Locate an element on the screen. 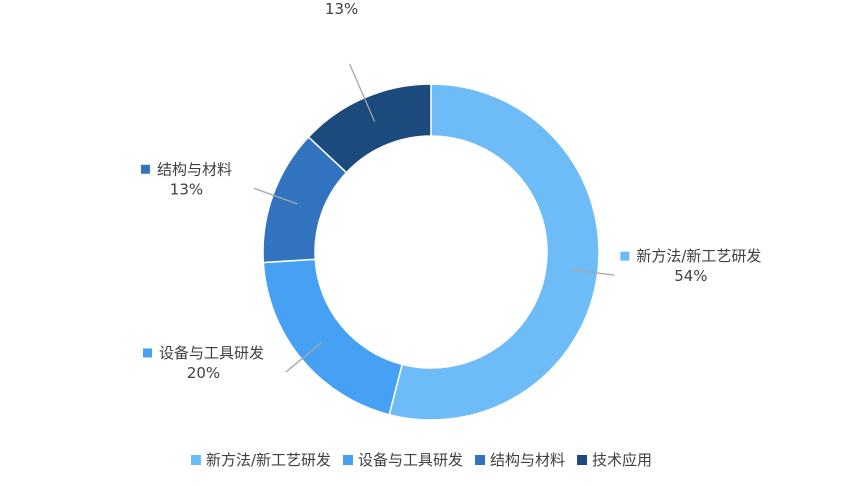 This screenshot has height=486, width=843. legend-label-equipment-tools: 设备与工具研发 is located at coordinates (410, 460).